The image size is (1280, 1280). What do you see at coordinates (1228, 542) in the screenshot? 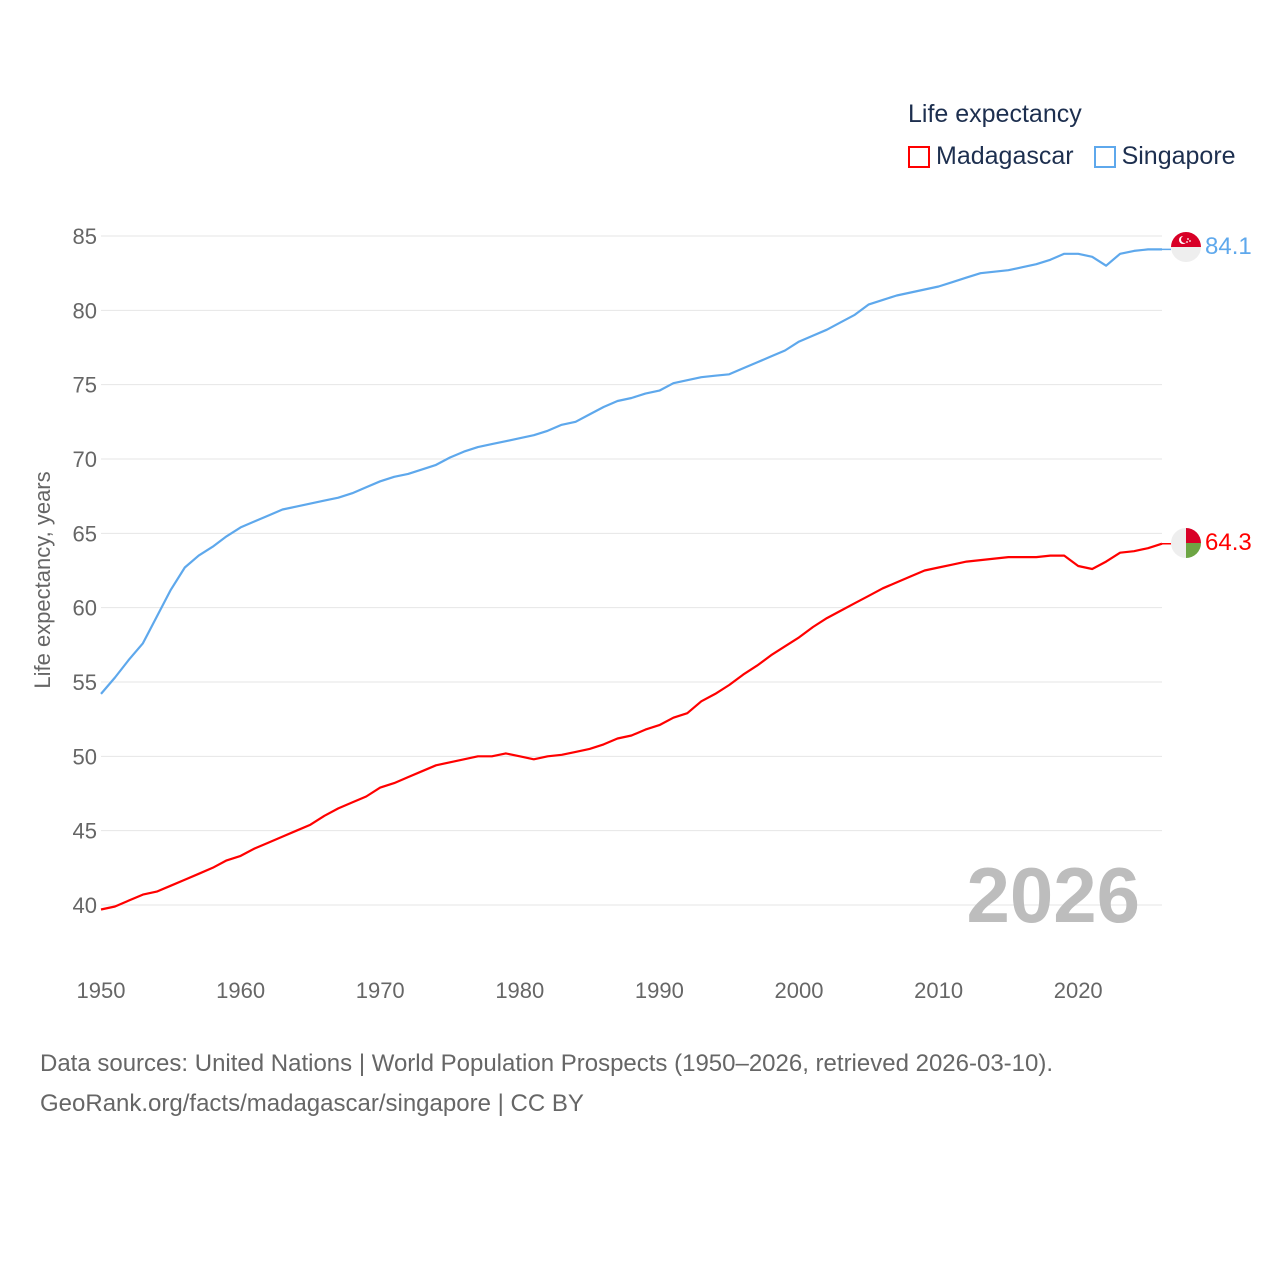
I see `madagascar-end-label: 64.3` at bounding box center [1228, 542].